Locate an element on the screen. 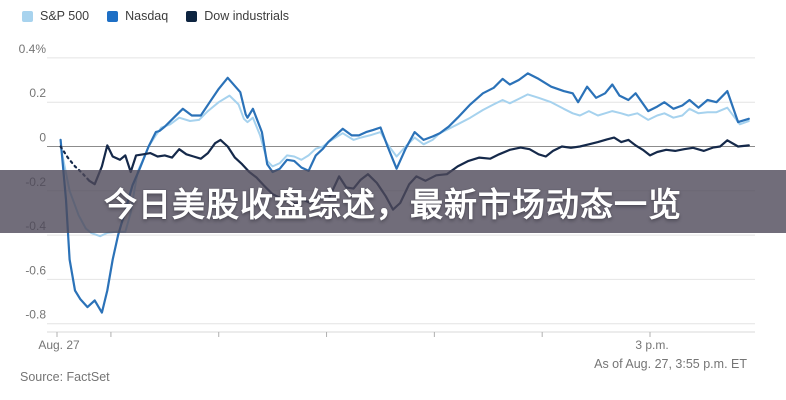 The width and height of the screenshot is (786, 400). dow-swatch-icon is located at coordinates (192, 16).